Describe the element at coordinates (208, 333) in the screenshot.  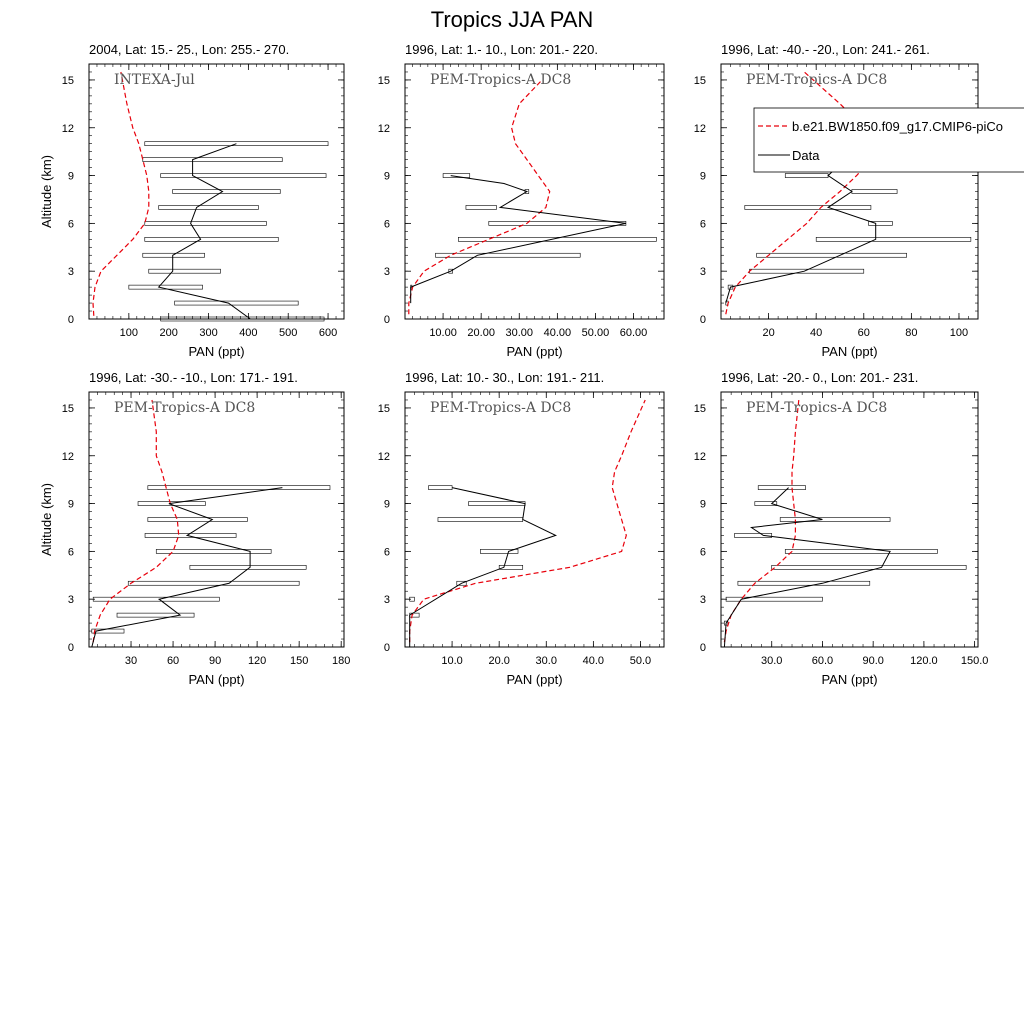
I see `x-tick-label: 300` at that location.